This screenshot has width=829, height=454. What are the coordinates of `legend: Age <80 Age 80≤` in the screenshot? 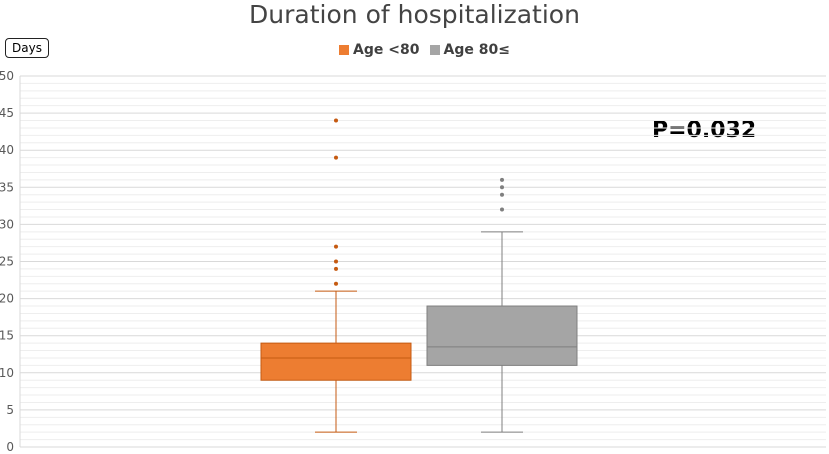 It's located at (414, 50).